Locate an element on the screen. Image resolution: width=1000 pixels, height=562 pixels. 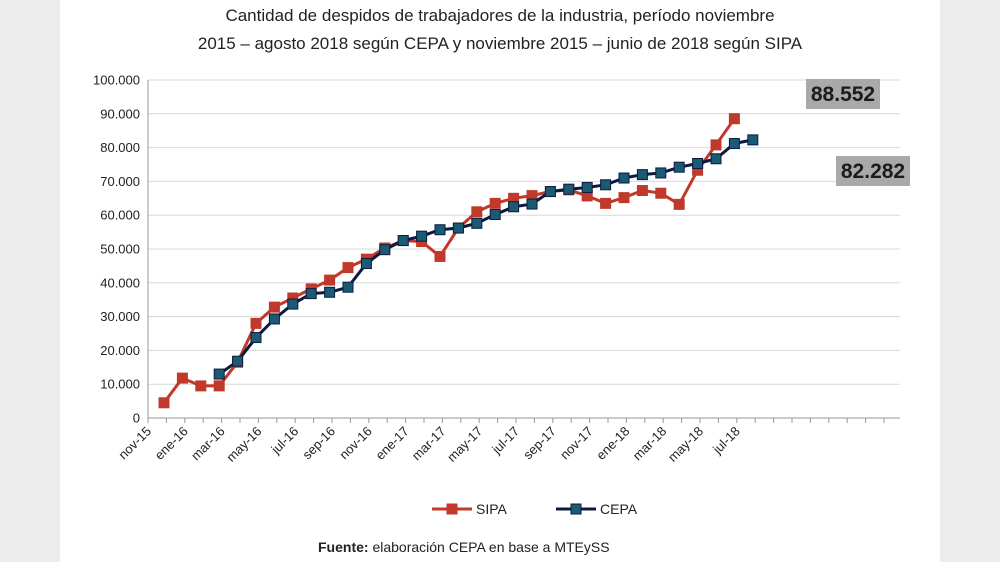
annotation-label-cepa: 82.282 is located at coordinates (873, 171).